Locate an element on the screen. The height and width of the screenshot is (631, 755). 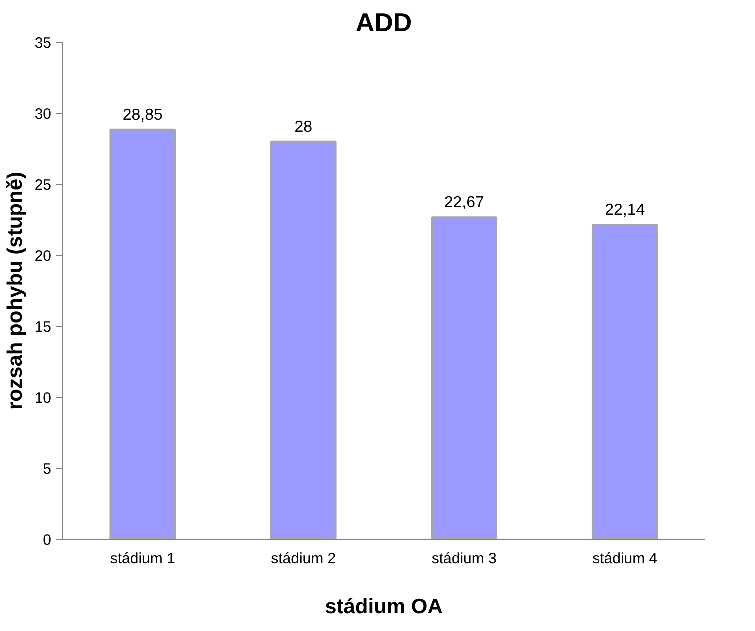
y-tick-label: 25 is located at coordinates (43, 185).